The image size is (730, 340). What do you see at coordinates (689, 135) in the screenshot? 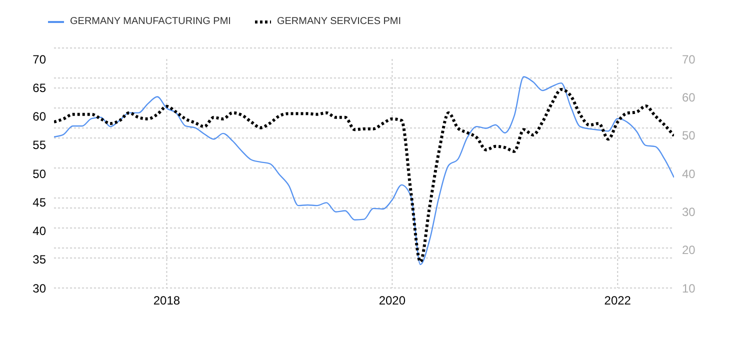
I see `y2-tick-label: 50` at bounding box center [689, 135].